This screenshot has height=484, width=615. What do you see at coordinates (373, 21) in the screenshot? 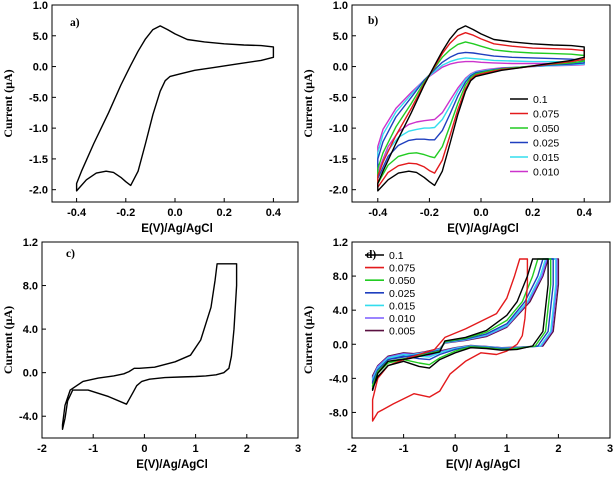
I see `panel-label: b)` at bounding box center [373, 21].